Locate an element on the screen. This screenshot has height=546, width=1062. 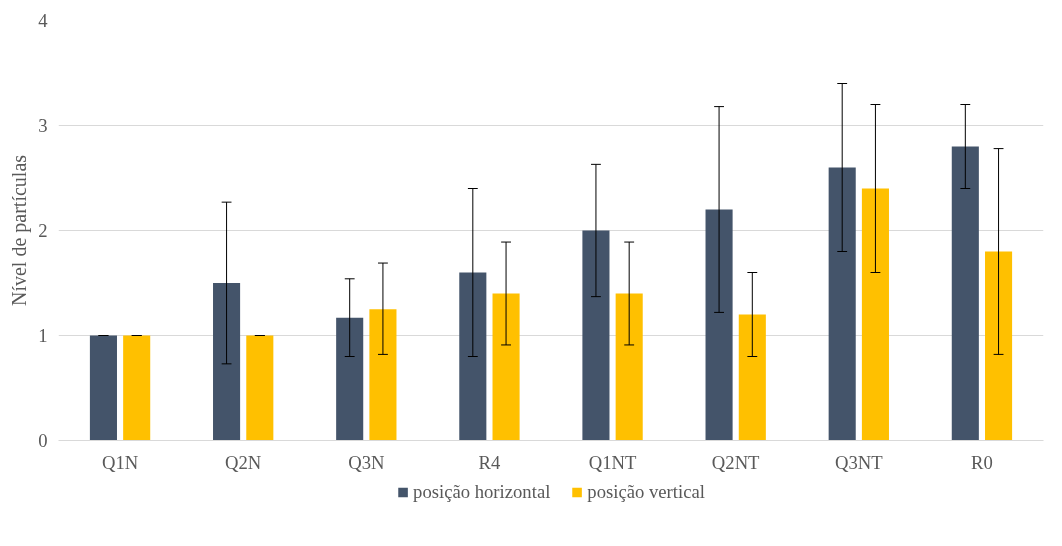
y-axis-title: Nível de partículas is located at coordinates (20, 230).